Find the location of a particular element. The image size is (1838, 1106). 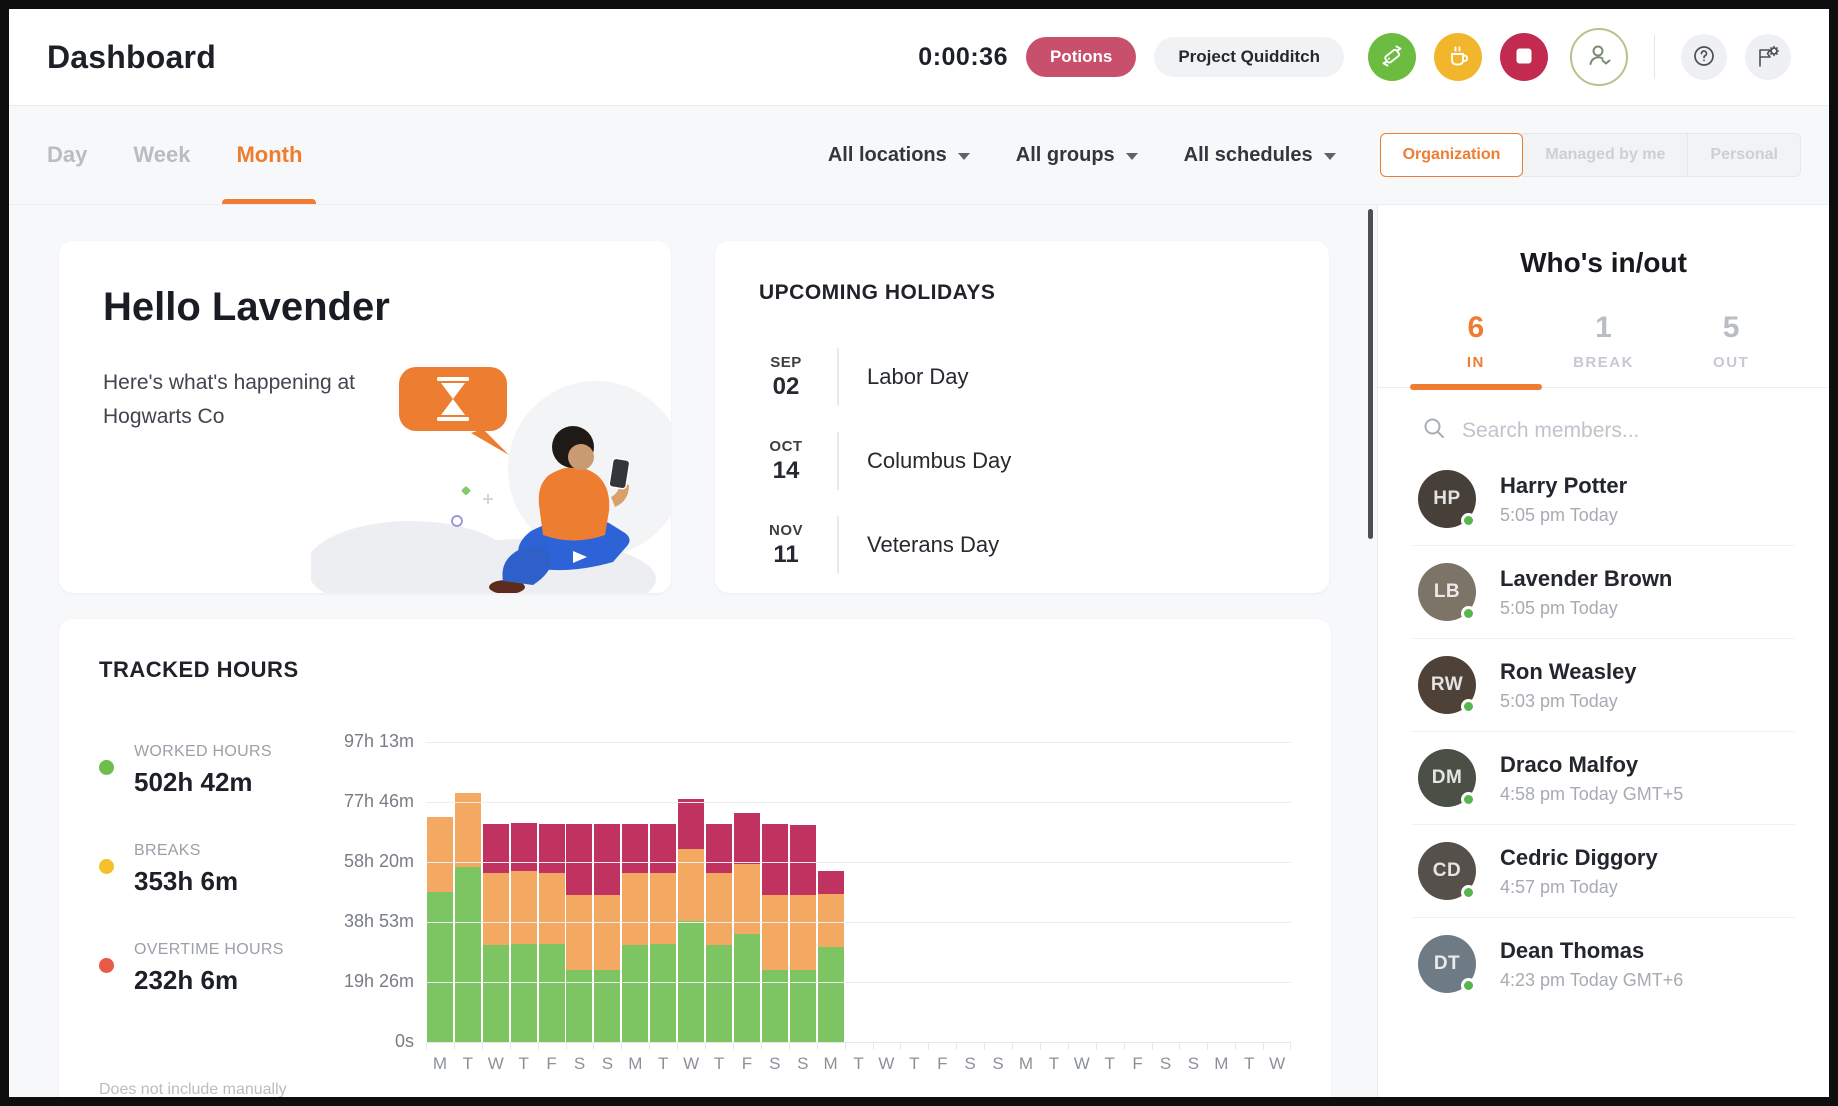

avatar-initials: RW is located at coordinates (1447, 684).